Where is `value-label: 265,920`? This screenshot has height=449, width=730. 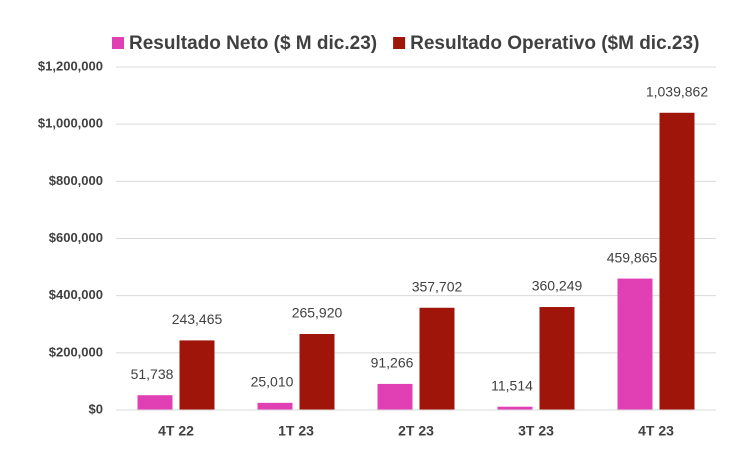 value-label: 265,920 is located at coordinates (317, 313).